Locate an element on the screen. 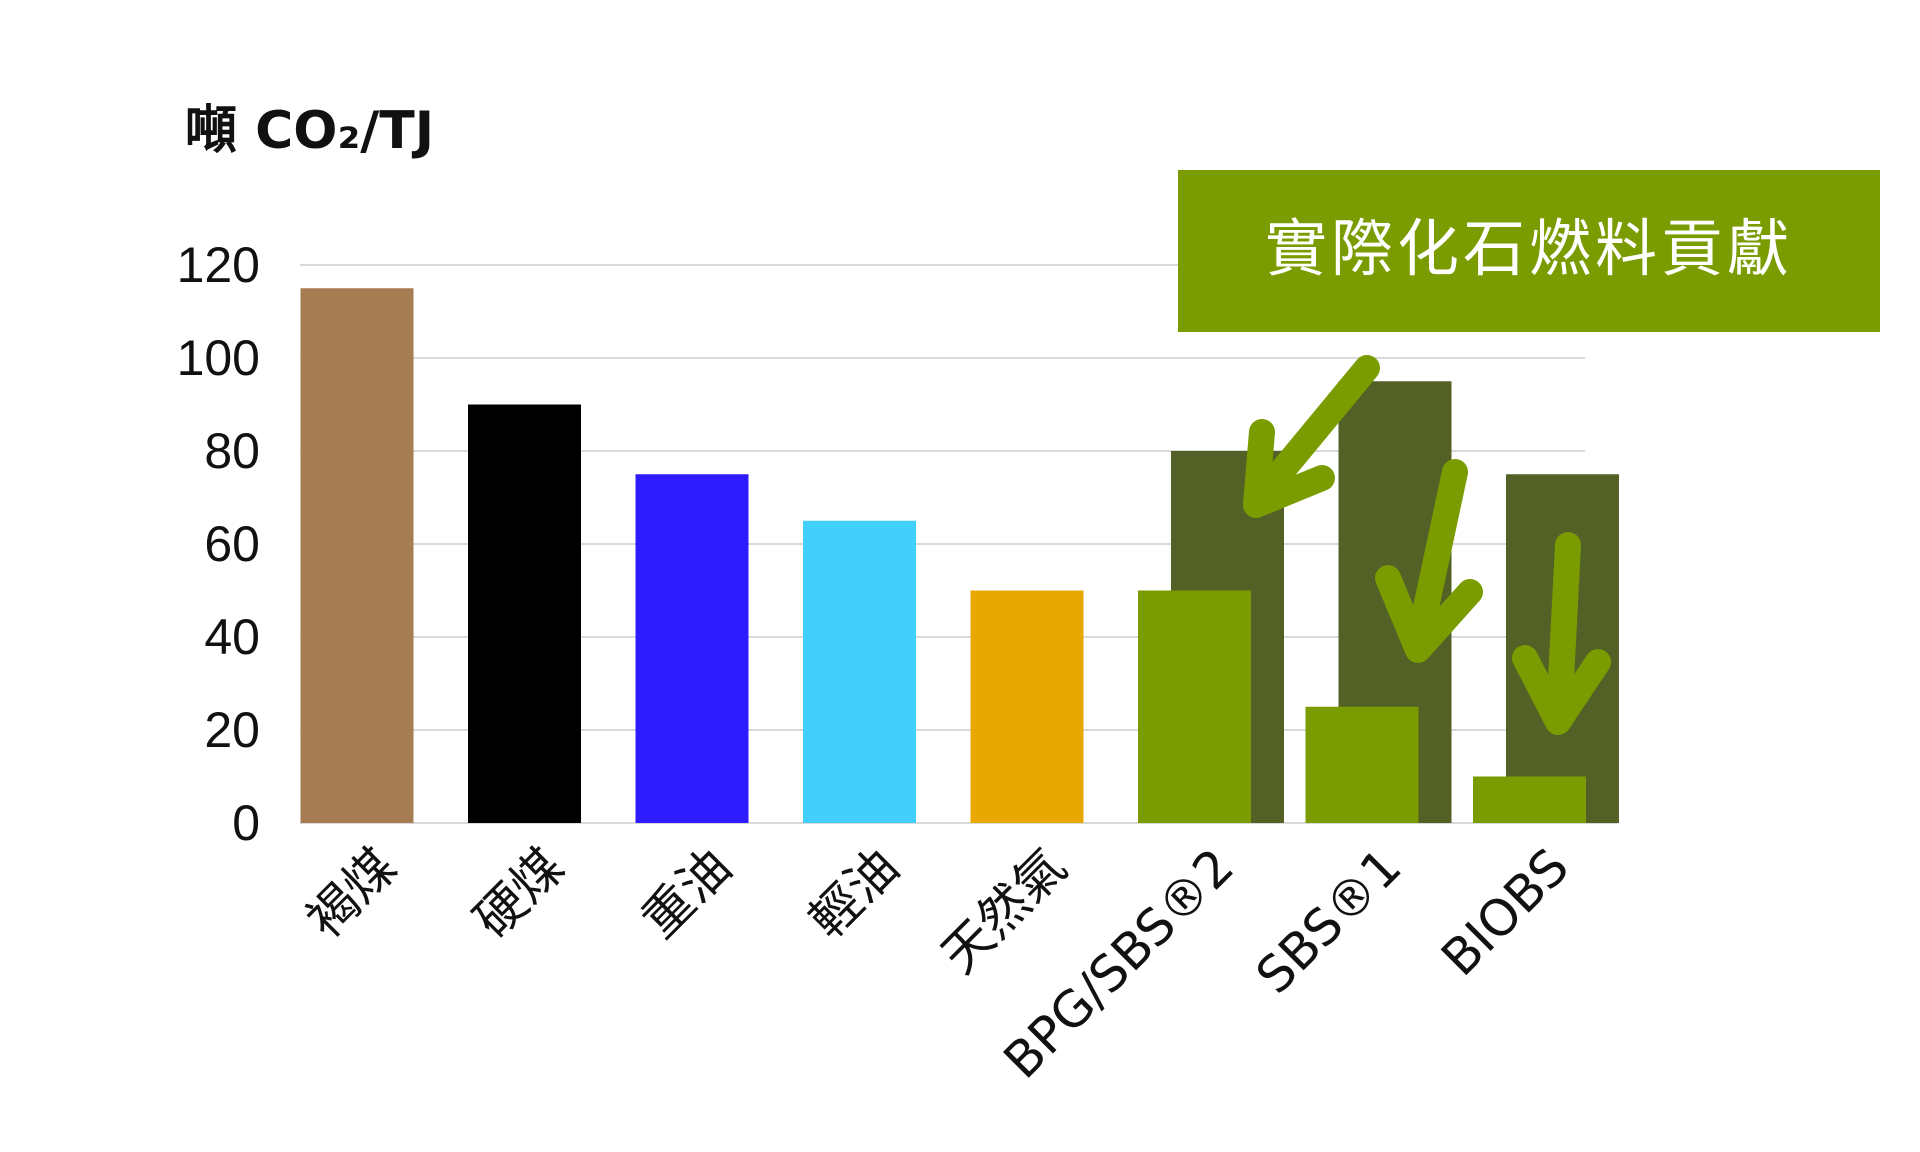 This screenshot has width=1920, height=1152. x-tick-label: 褐煤 is located at coordinates (352, 893).